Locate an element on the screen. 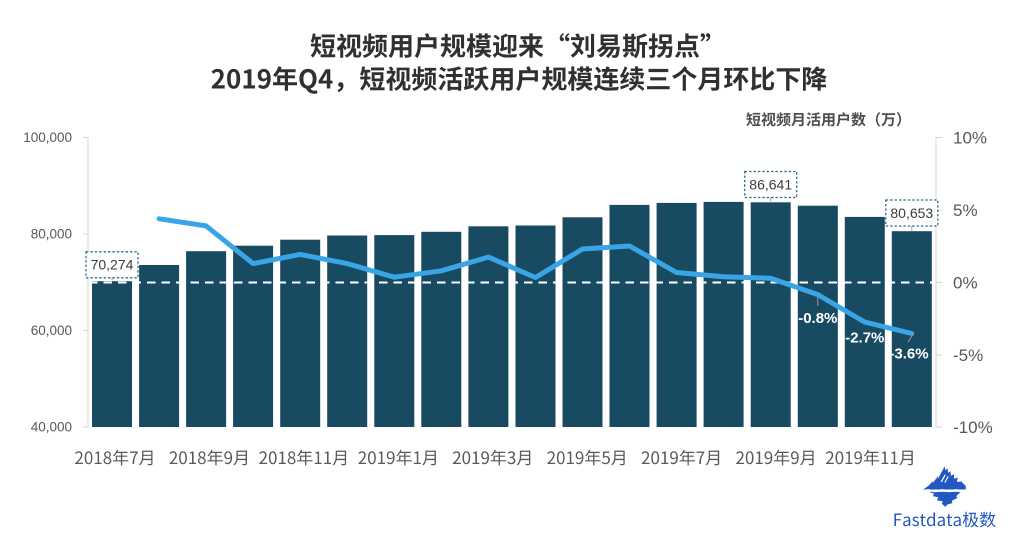 The image size is (1028, 534). svg-text: 80,653 is located at coordinates (911, 213).